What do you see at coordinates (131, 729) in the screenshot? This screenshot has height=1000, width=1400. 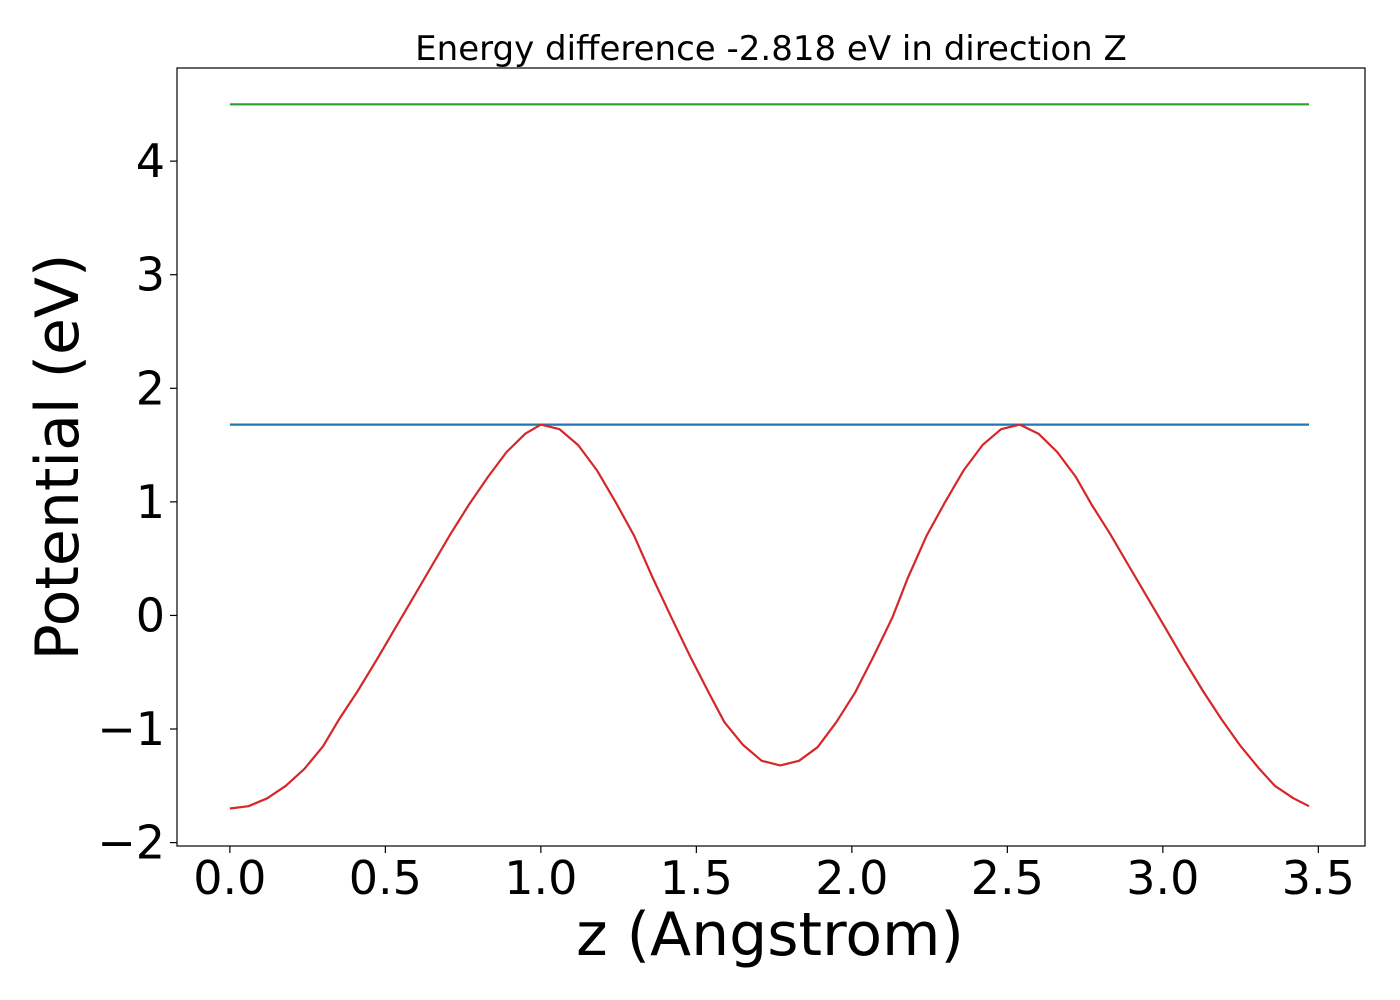 I see `y-tick-label: −1` at bounding box center [131, 729].